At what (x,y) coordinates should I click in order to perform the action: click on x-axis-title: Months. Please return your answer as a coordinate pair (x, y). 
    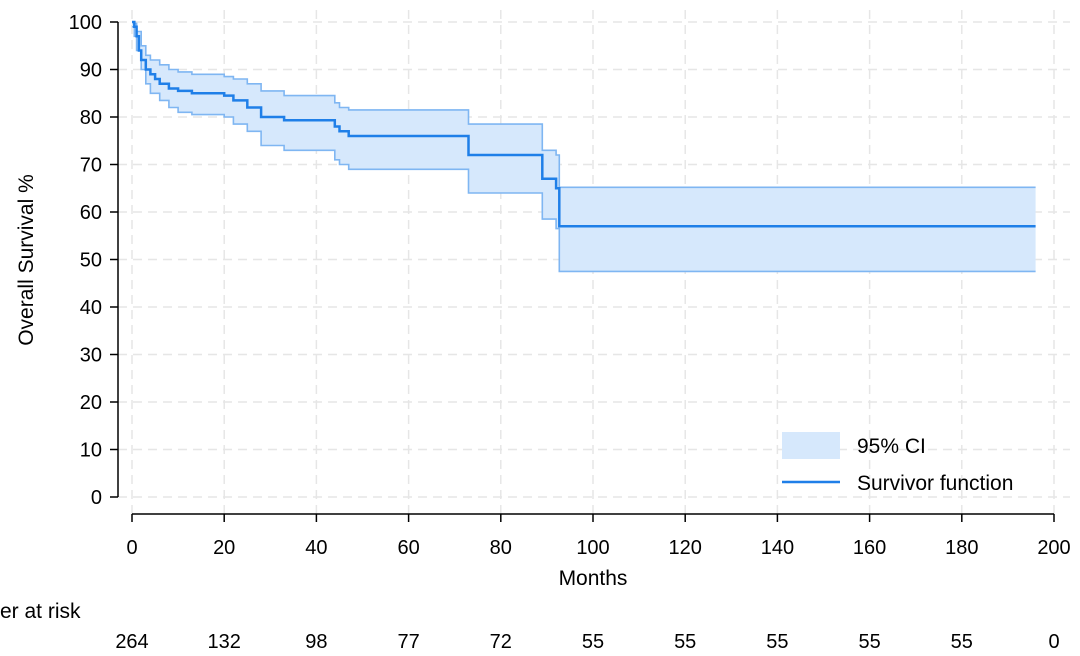
    Looking at the image, I should click on (593, 578).